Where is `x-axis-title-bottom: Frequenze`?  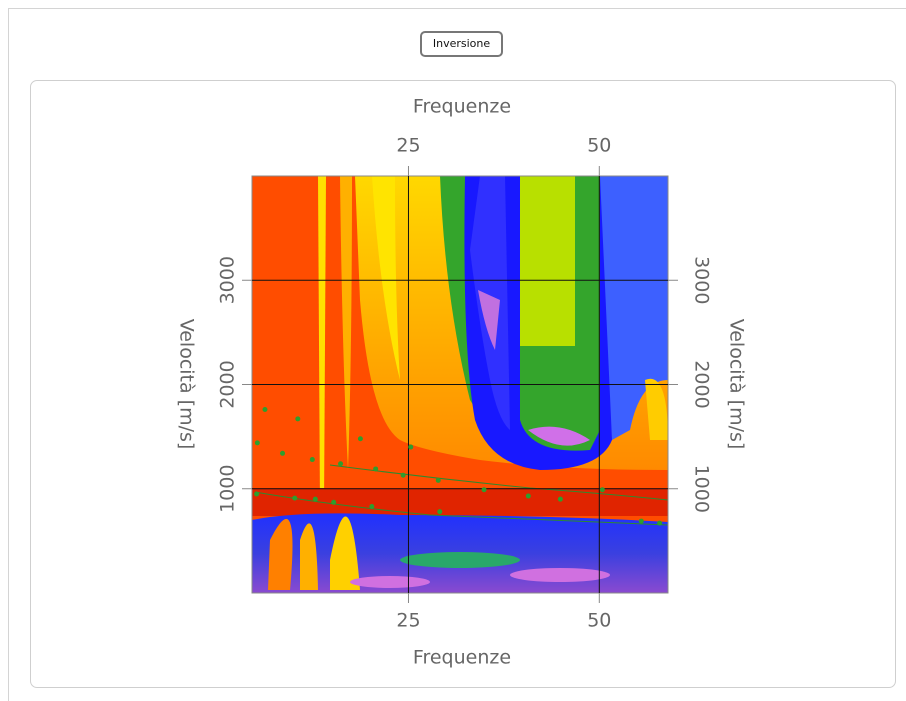 x-axis-title-bottom: Frequenze is located at coordinates (462, 658).